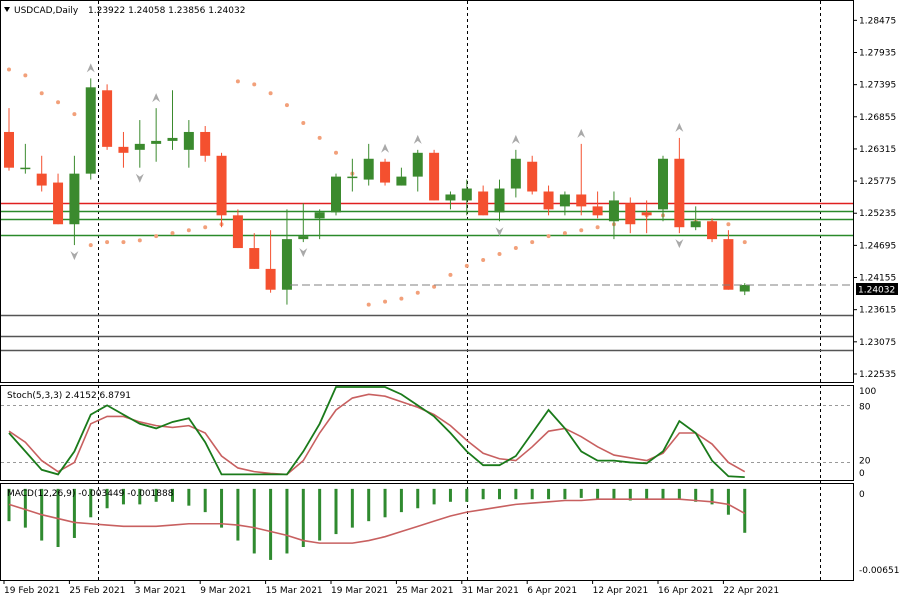 The width and height of the screenshot is (900, 604). I want to click on macd-bars, so click(377, 524).